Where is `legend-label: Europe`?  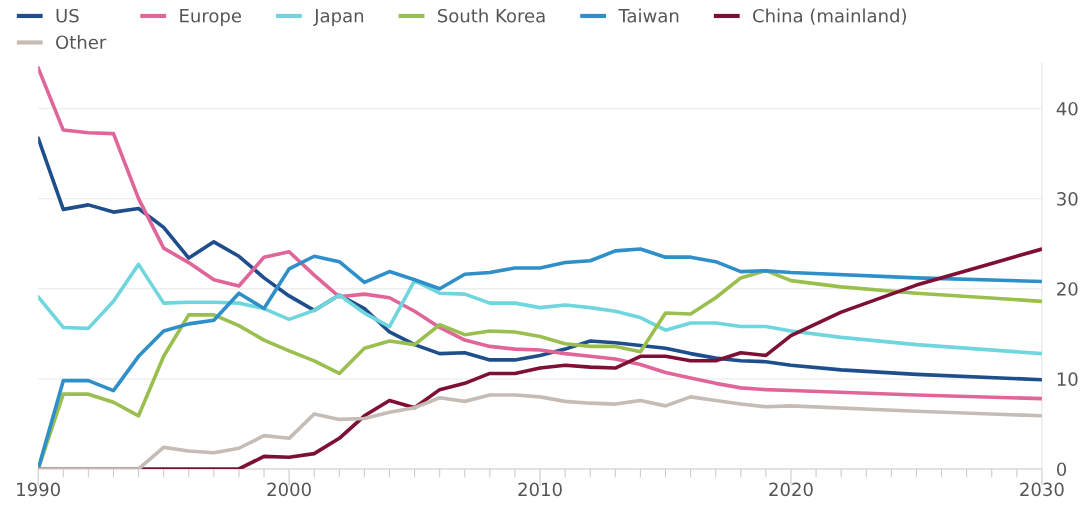
legend-label: Europe is located at coordinates (211, 18).